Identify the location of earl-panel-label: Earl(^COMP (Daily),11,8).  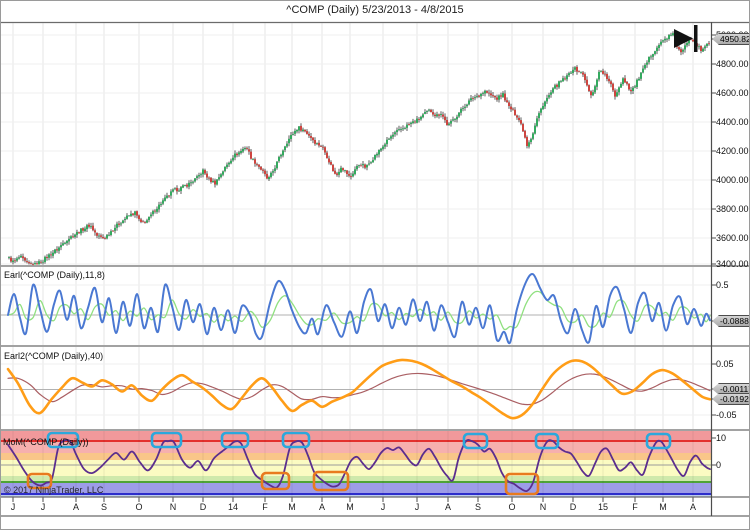
(54, 275).